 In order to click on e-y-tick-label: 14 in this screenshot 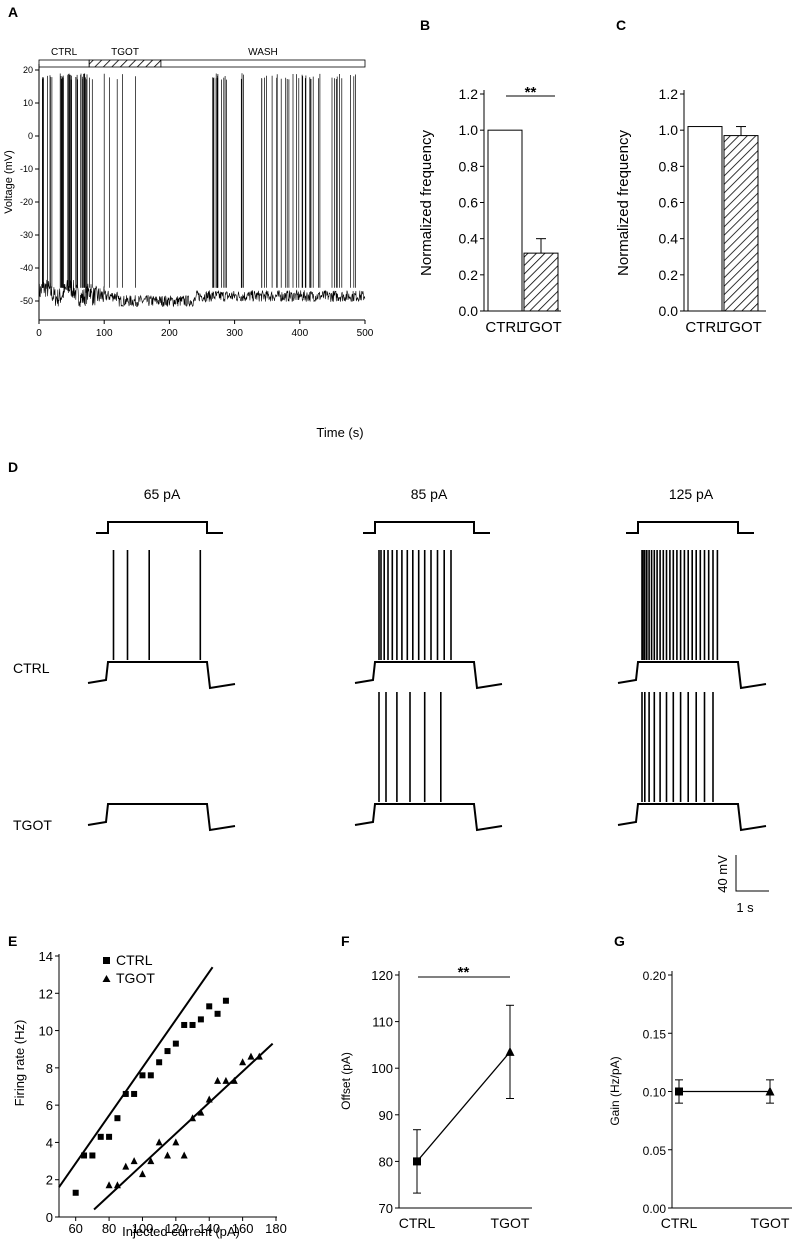, I will do `click(46, 956)`.